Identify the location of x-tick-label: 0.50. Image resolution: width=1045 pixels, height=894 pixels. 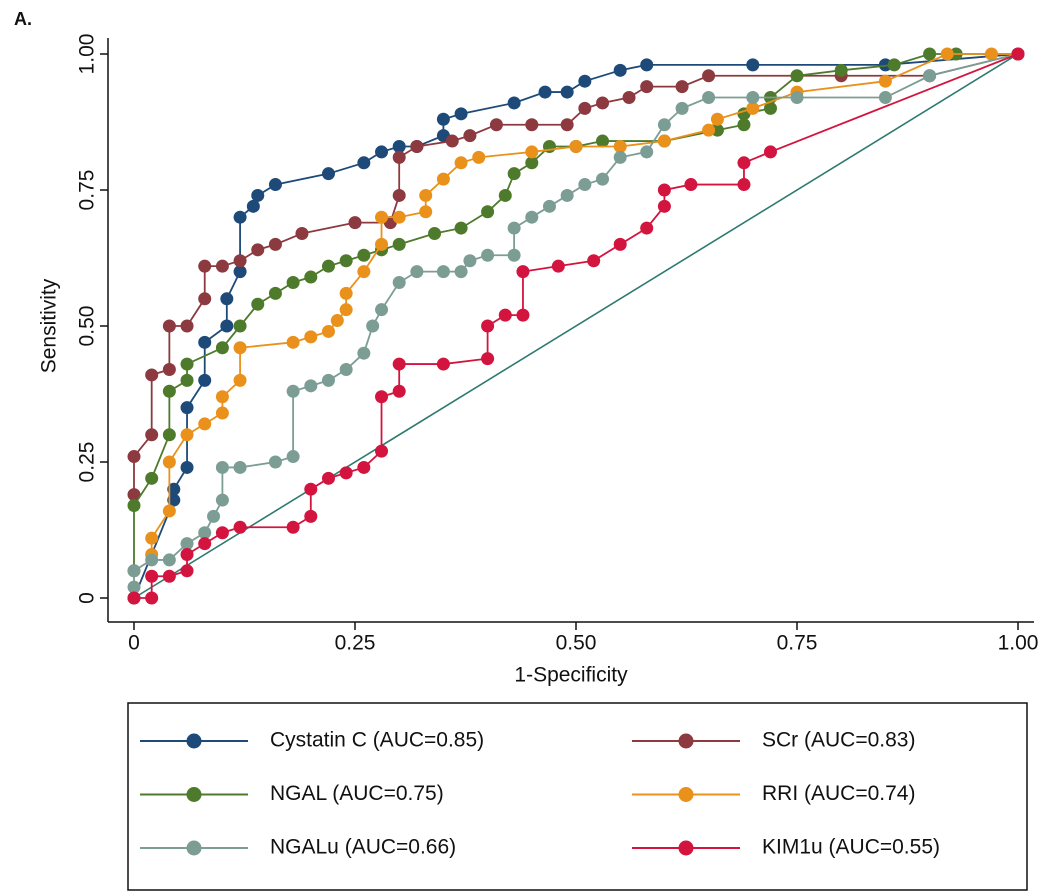
(576, 643).